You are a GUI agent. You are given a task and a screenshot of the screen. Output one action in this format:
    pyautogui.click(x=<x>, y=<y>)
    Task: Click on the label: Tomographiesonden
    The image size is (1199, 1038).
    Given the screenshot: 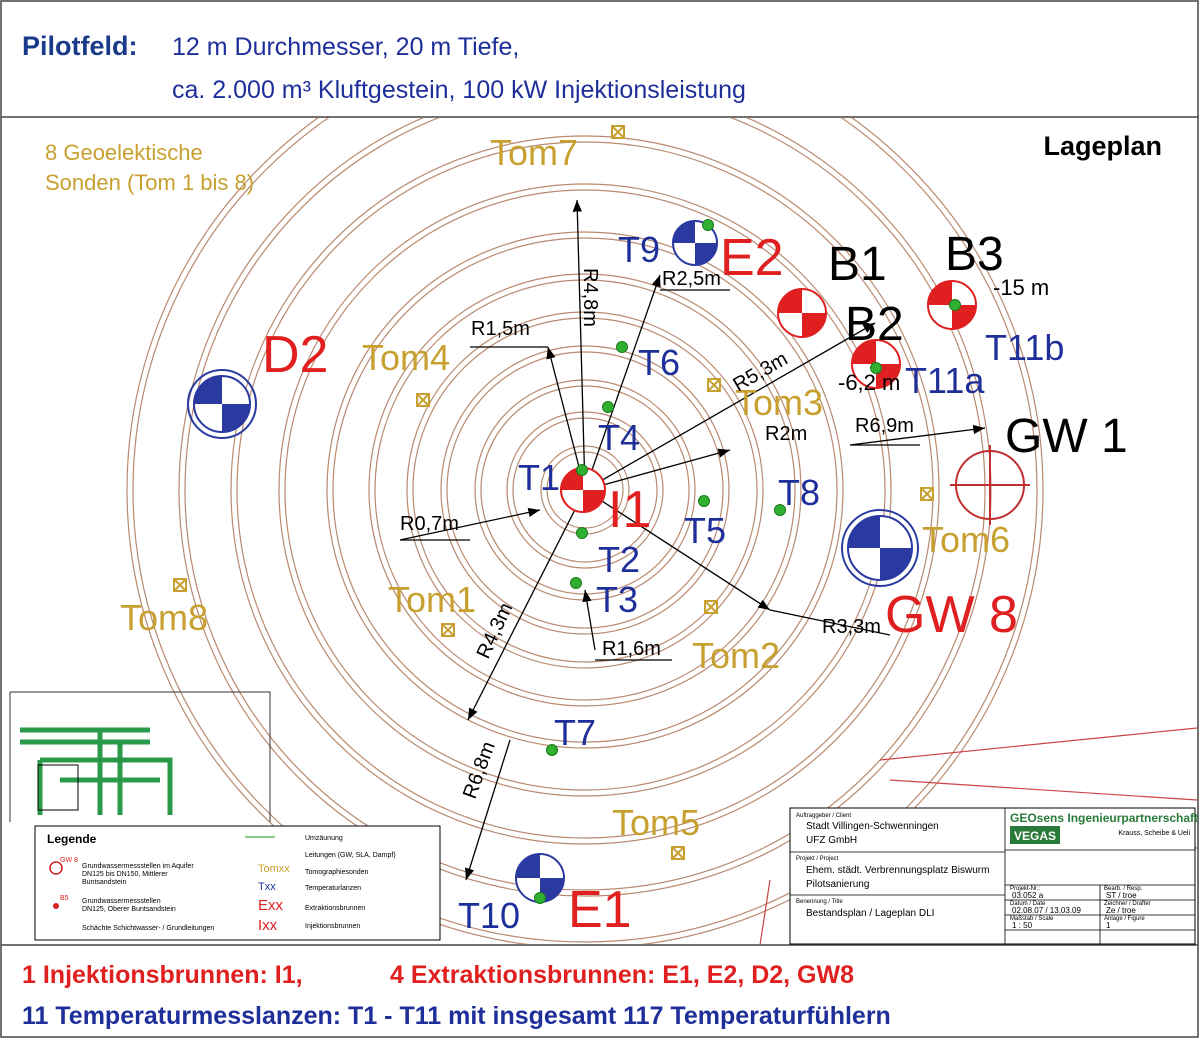 What is the action you would take?
    pyautogui.click(x=337, y=872)
    